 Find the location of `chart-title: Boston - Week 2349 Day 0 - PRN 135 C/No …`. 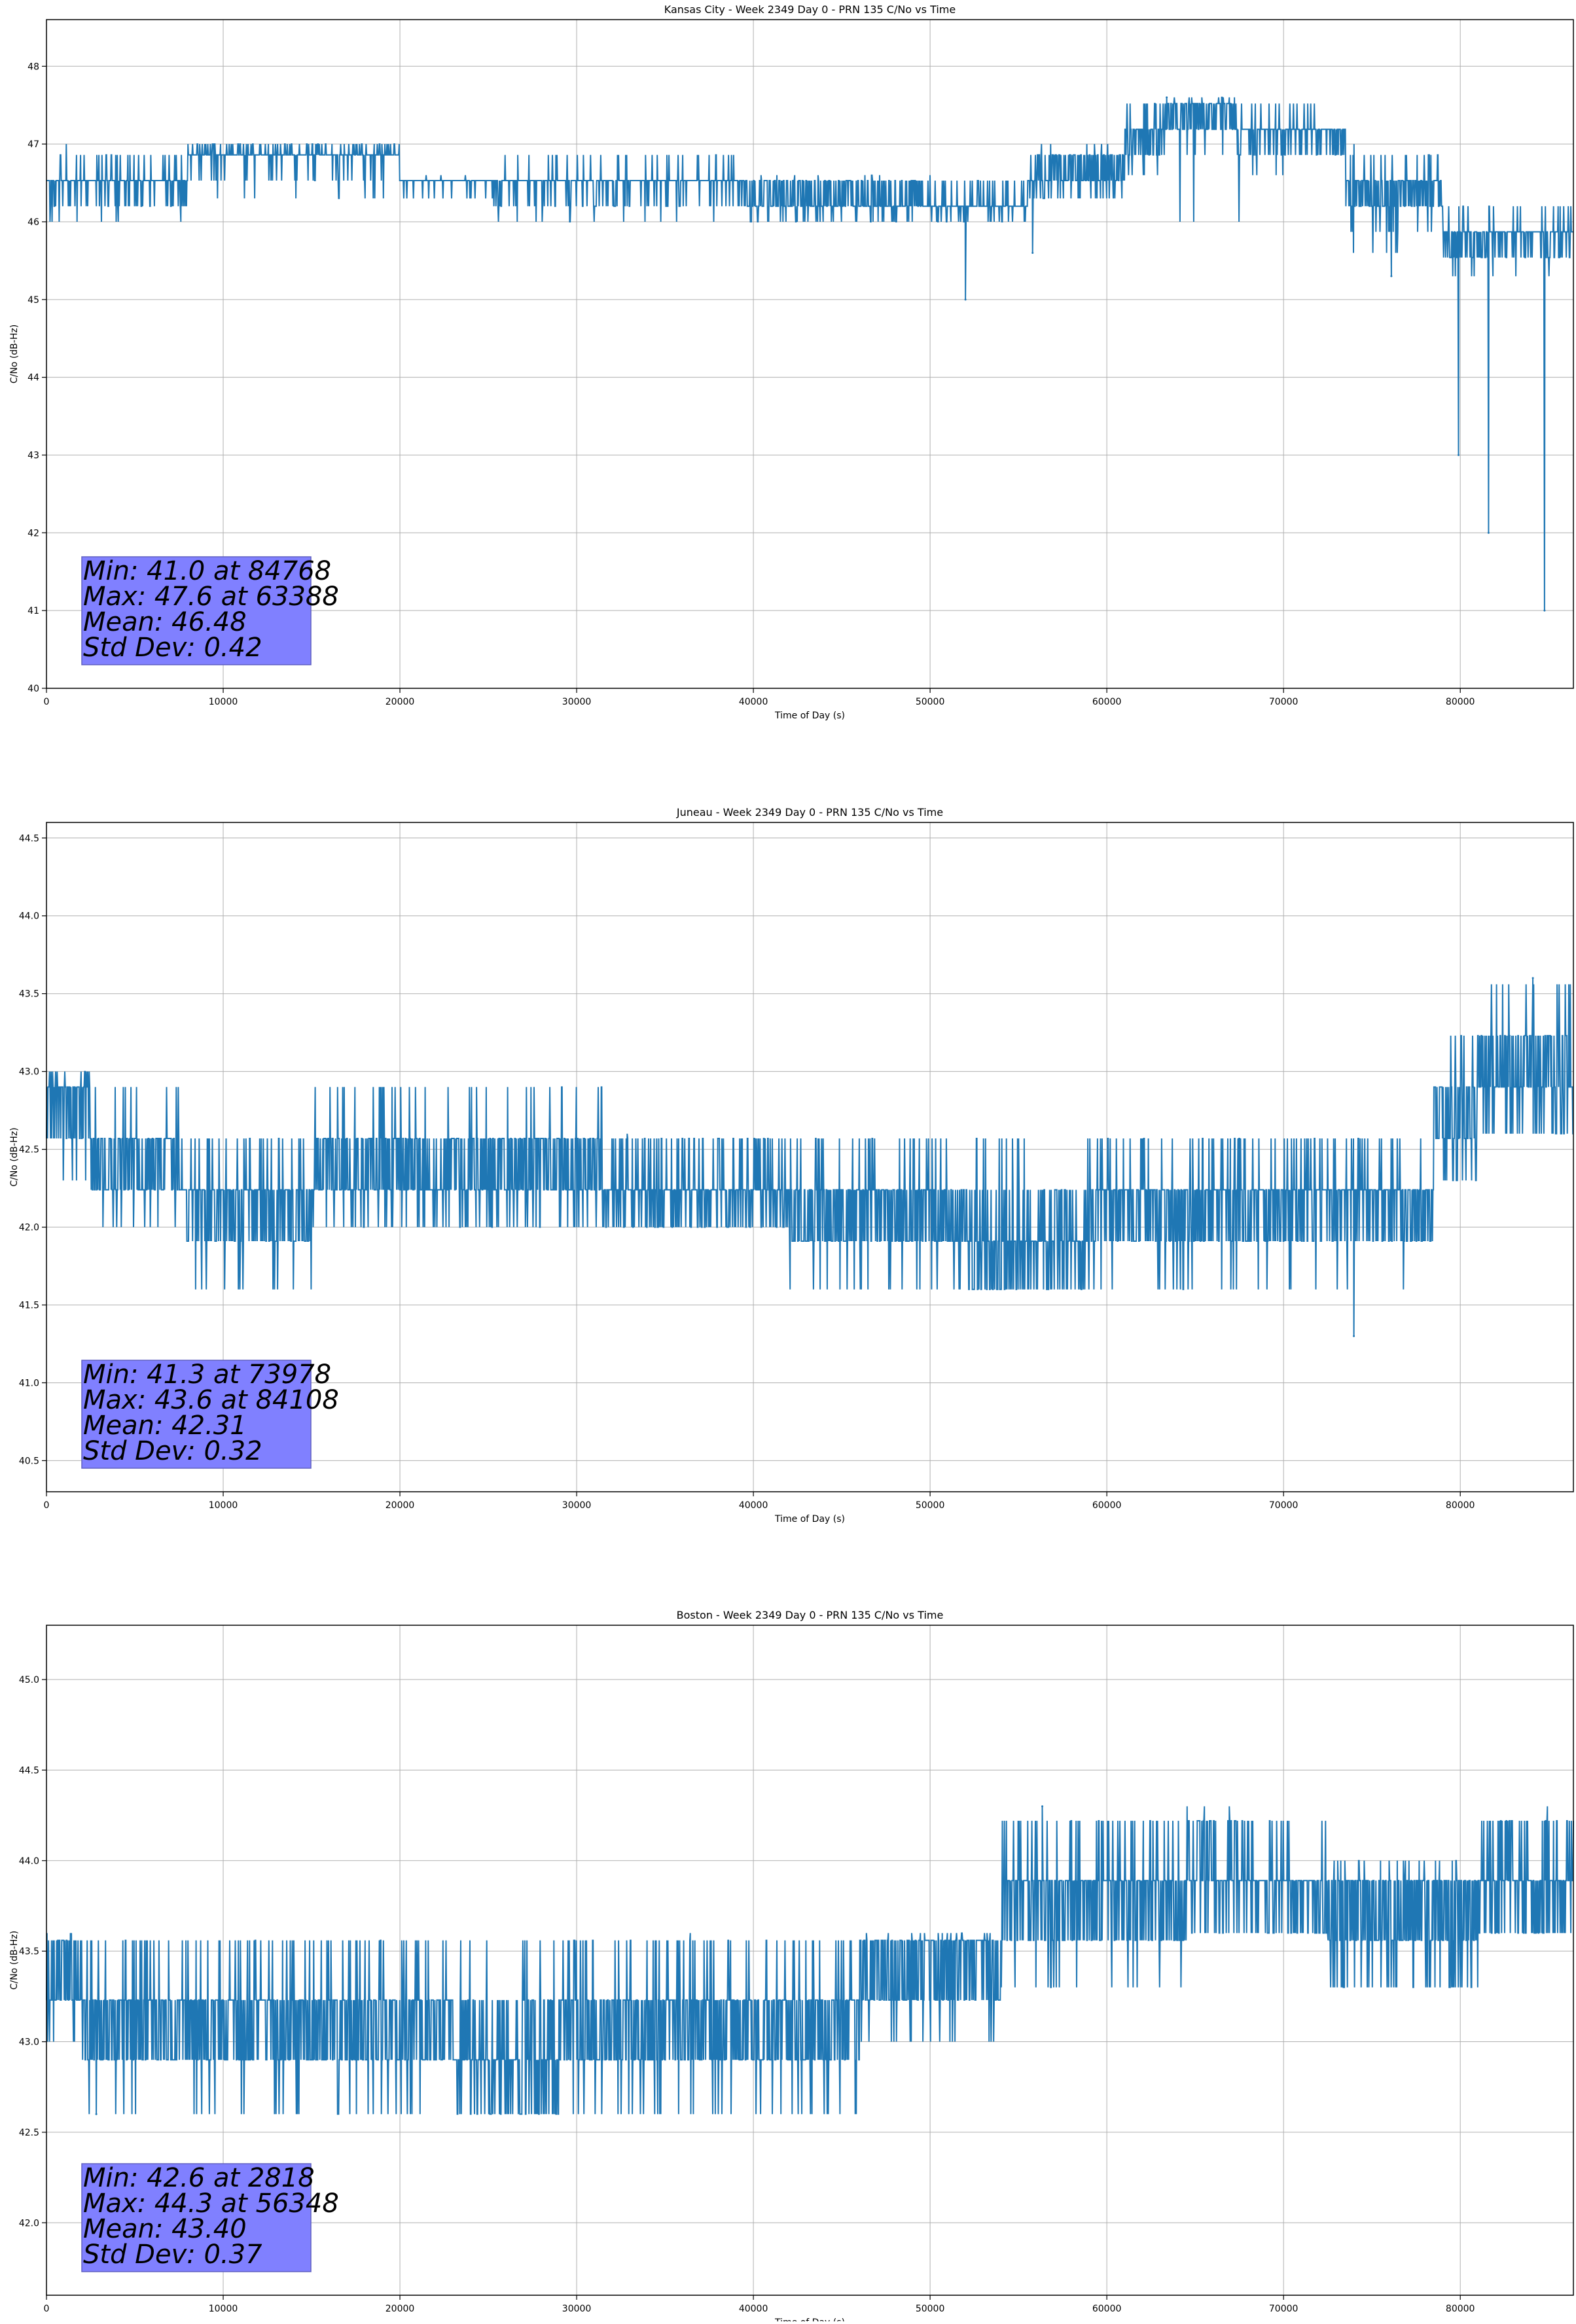

chart-title: Boston - Week 2349 Day 0 - PRN 135 C/No … is located at coordinates (810, 1615).